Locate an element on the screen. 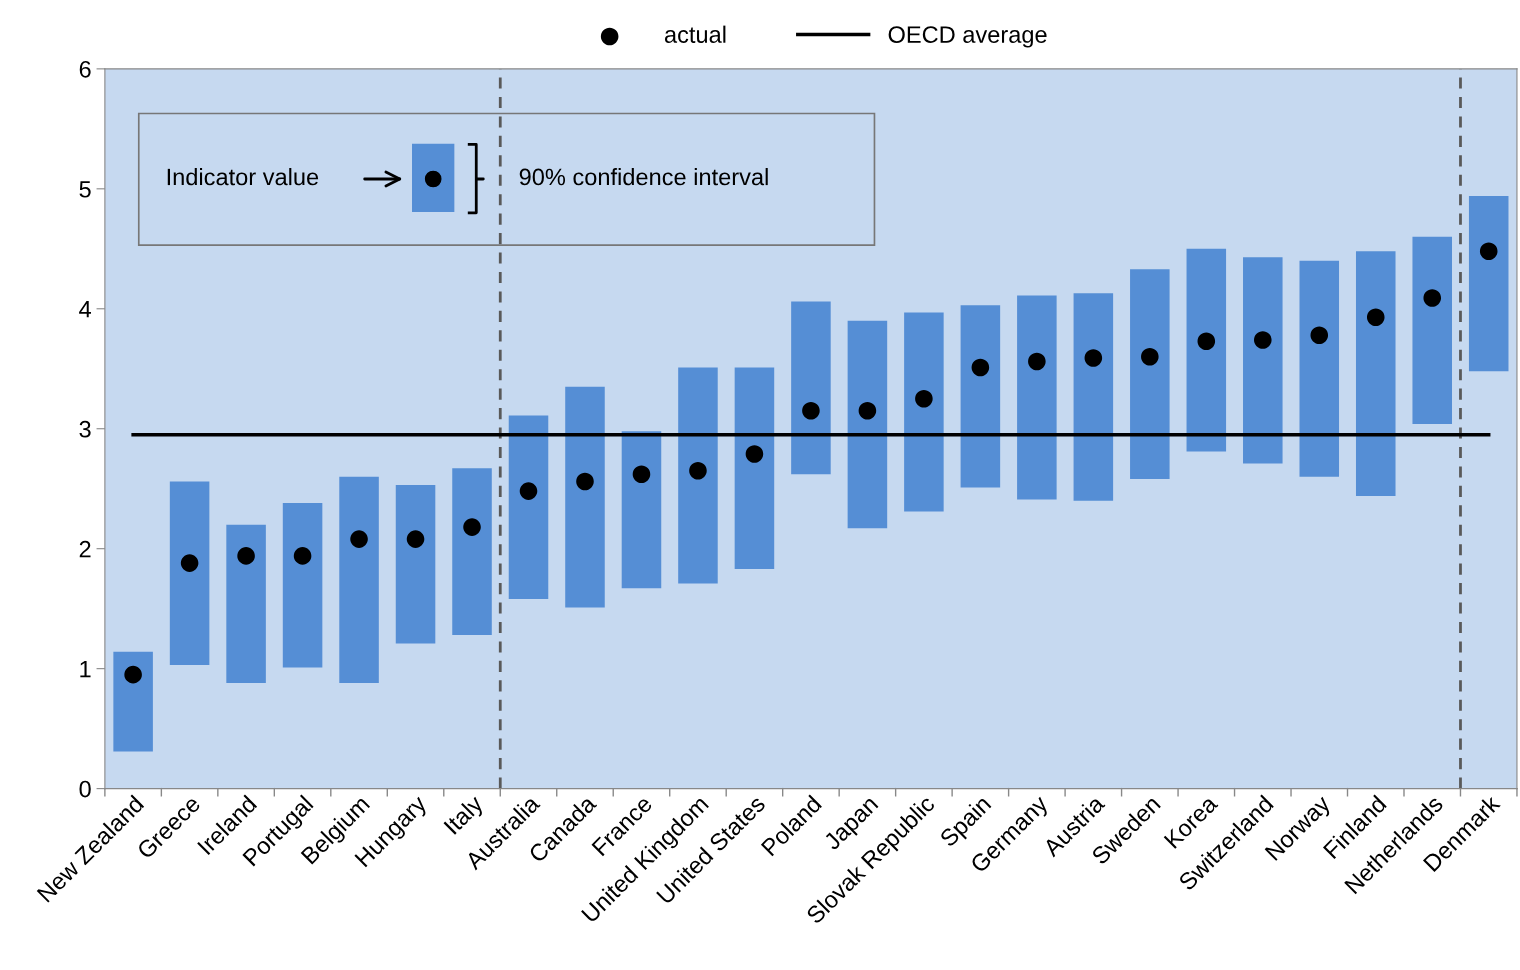  legend-label: OECD average is located at coordinates (967, 37).